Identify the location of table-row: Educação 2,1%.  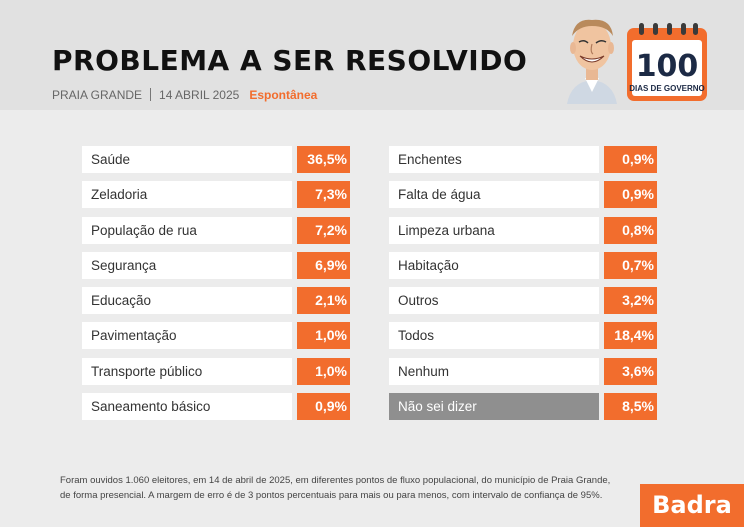
(216, 301).